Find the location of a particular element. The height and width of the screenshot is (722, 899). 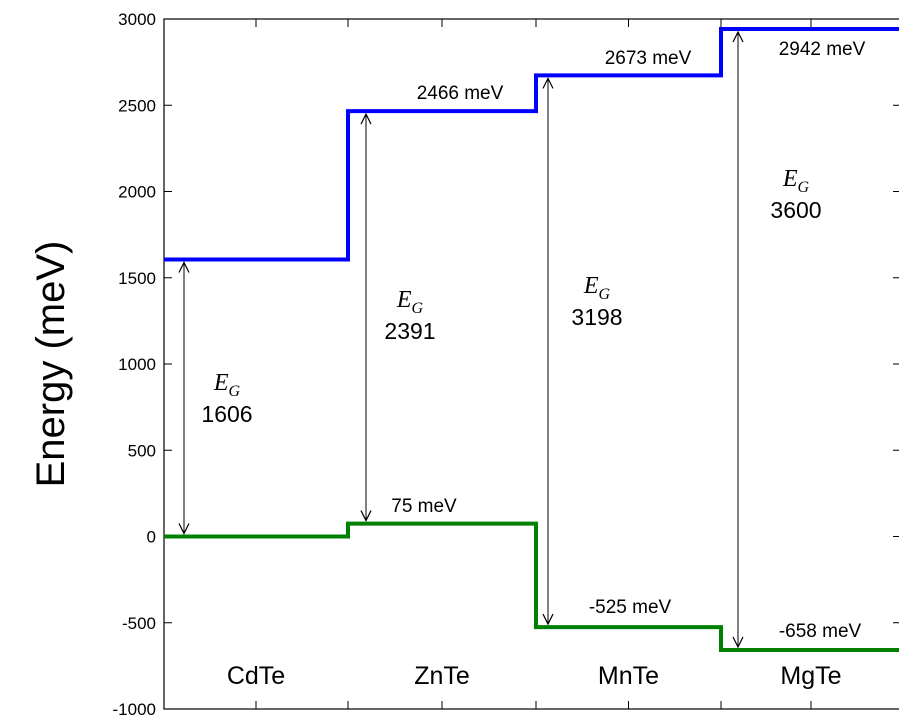

y-tick-label: 500 is located at coordinates (142, 450).